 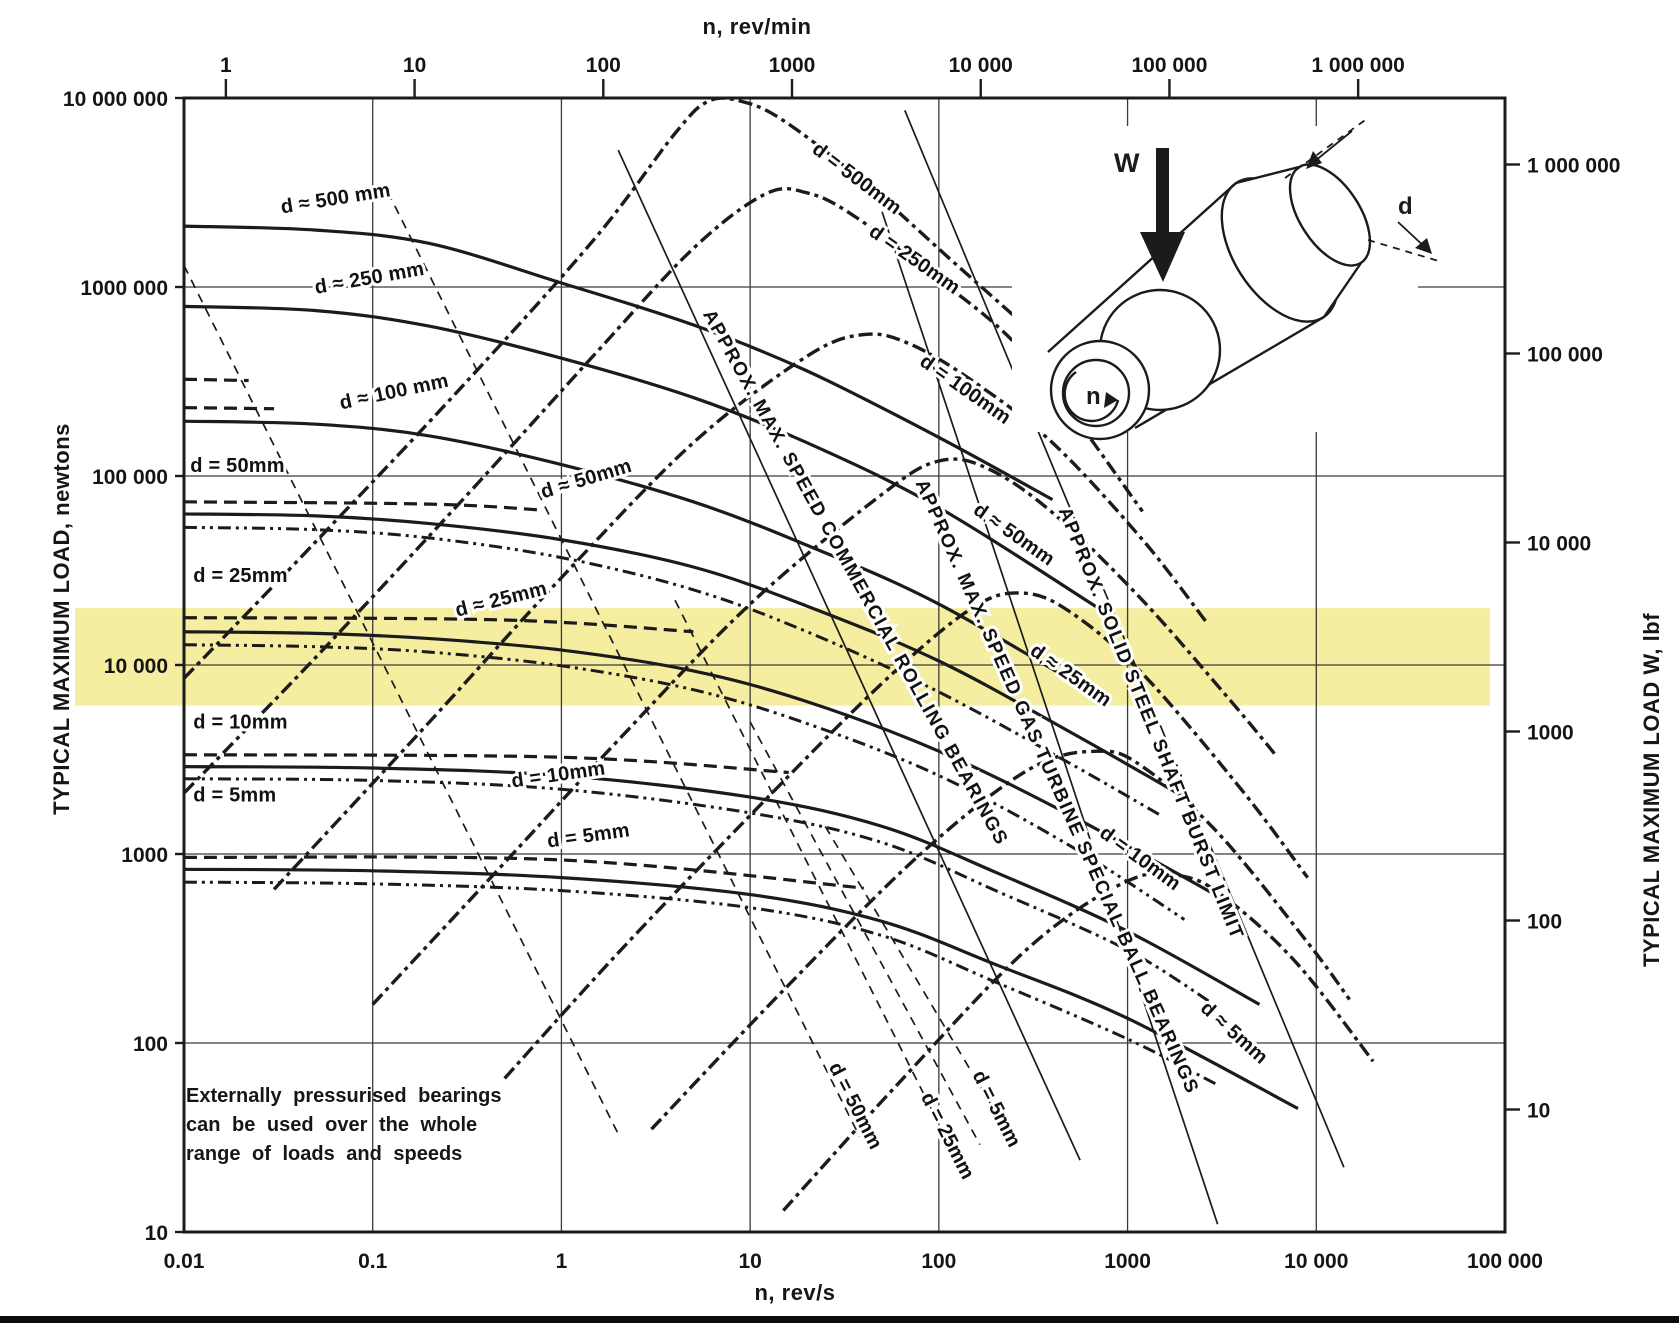 What do you see at coordinates (757, 26) in the screenshot?
I see `x-axis-top-title: n, rev/min` at bounding box center [757, 26].